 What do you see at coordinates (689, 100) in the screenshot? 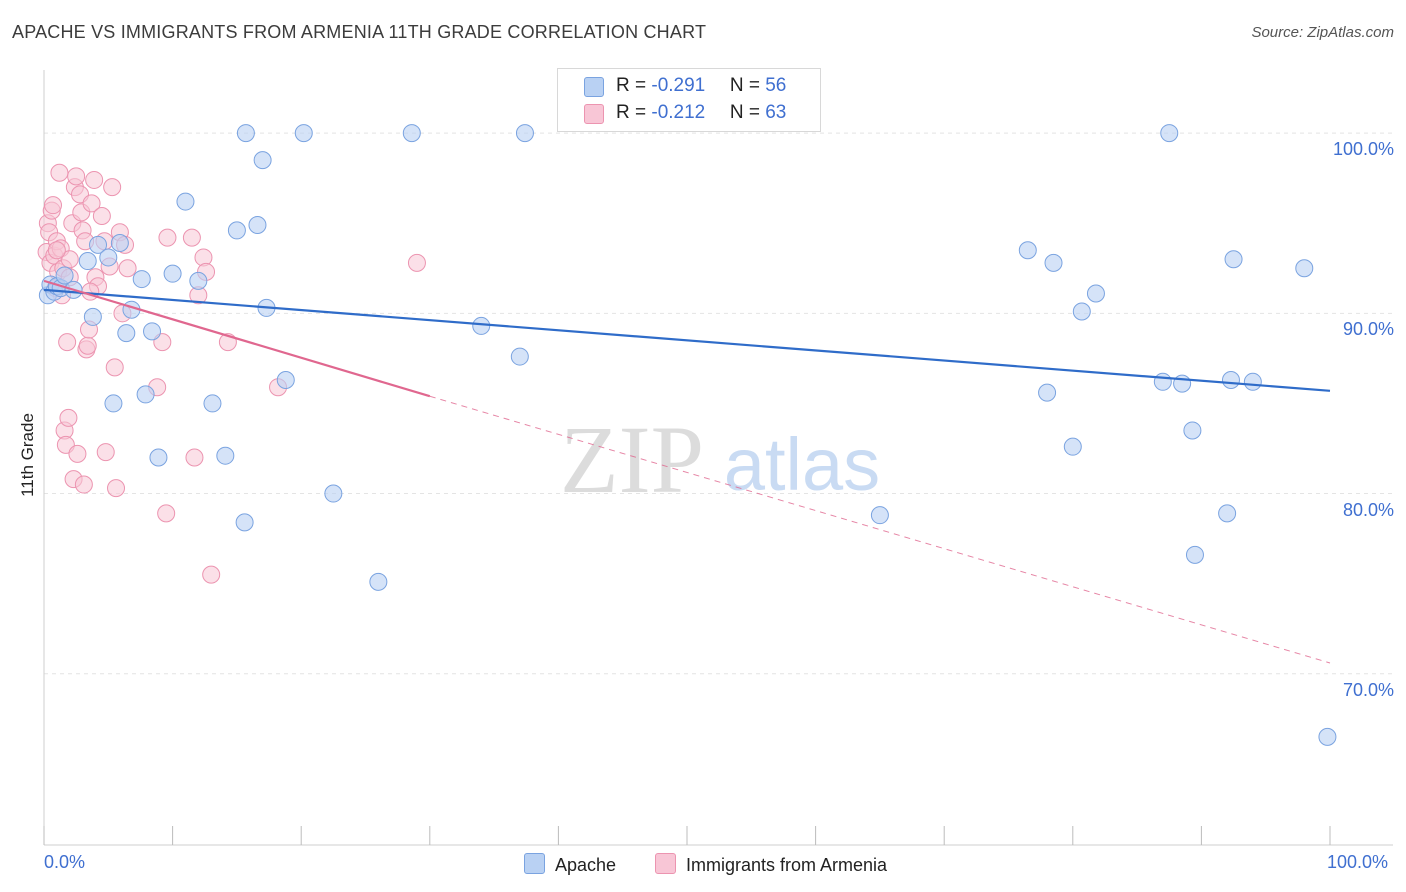
I see `correlation-legend: R = -0.291 N = 56 R = -0.212 N = 63` at bounding box center [689, 100].